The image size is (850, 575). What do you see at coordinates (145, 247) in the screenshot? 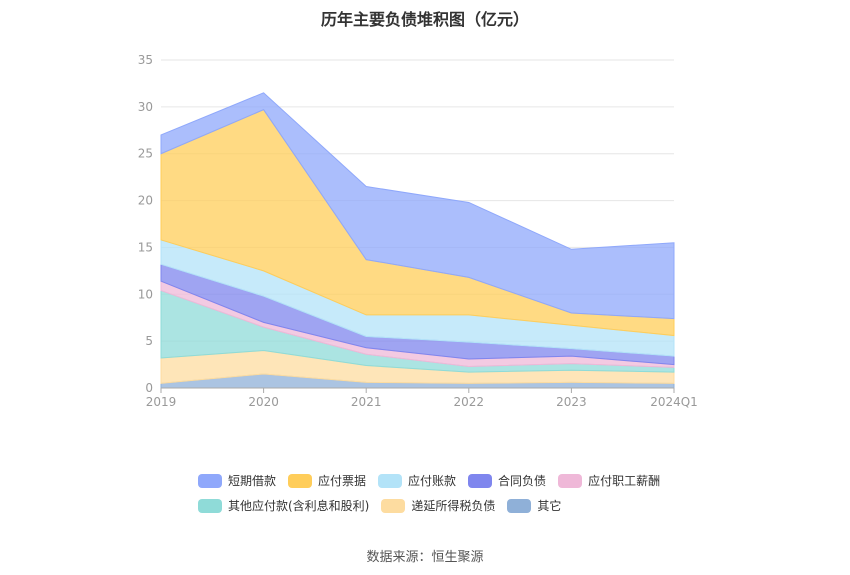
I see `y-tick-label: 15` at bounding box center [145, 247].